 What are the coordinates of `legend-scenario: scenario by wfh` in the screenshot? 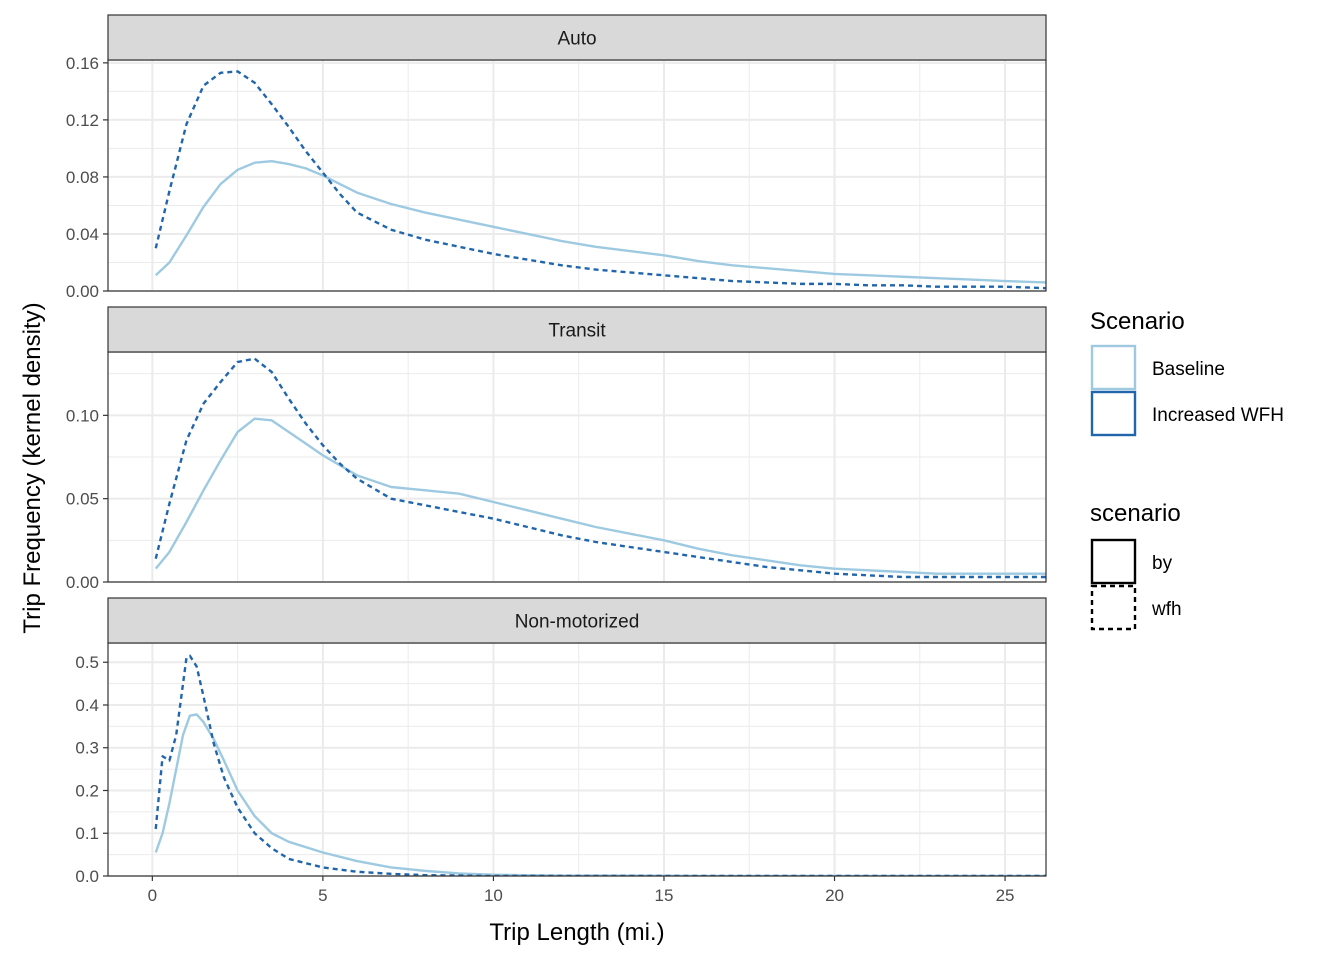 It's located at (1136, 565).